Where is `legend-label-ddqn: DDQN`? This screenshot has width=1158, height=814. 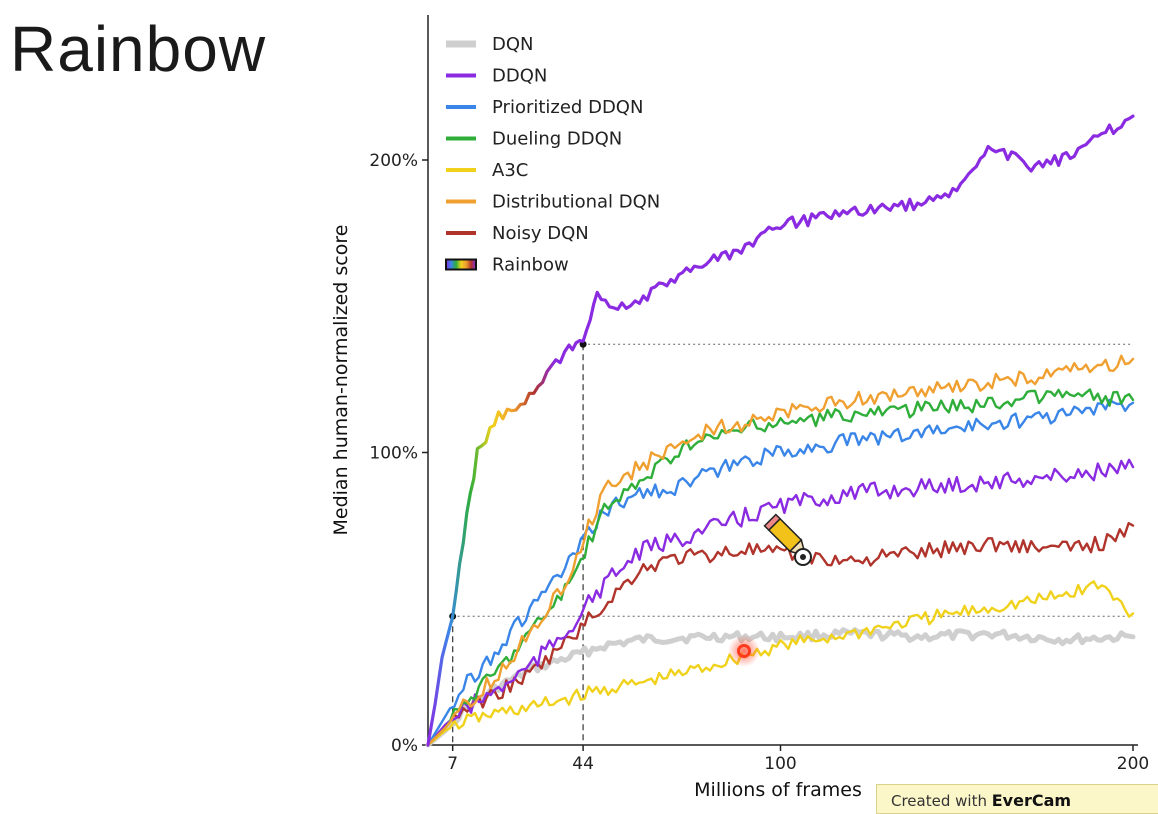 legend-label-ddqn: DDQN is located at coordinates (519, 76).